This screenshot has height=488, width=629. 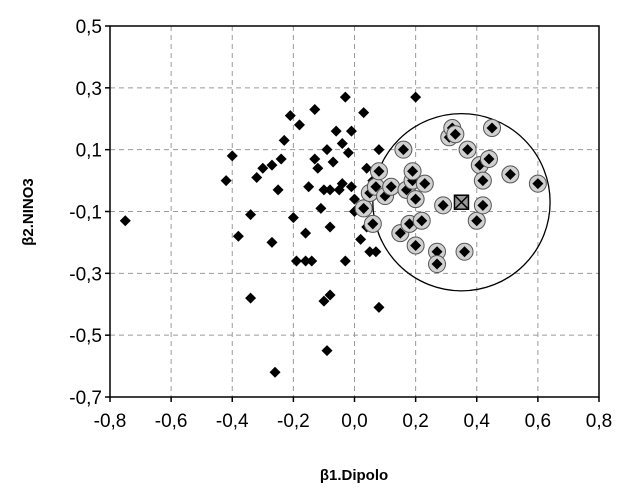 I want to click on x-tick-label: -0,2, so click(x=293, y=421).